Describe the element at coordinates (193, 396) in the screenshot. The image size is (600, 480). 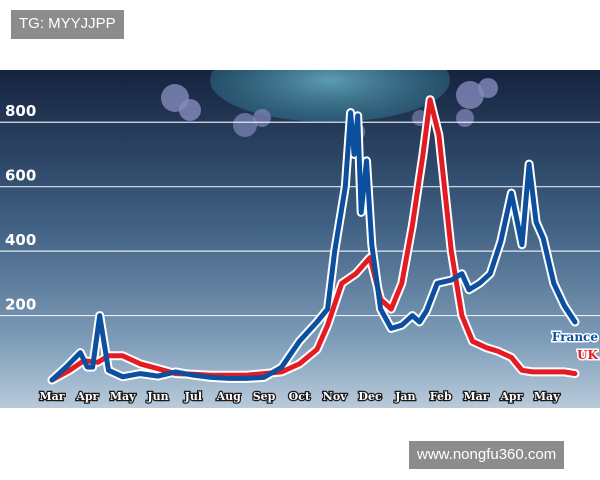
I see `x-tick-label: Jul` at that location.